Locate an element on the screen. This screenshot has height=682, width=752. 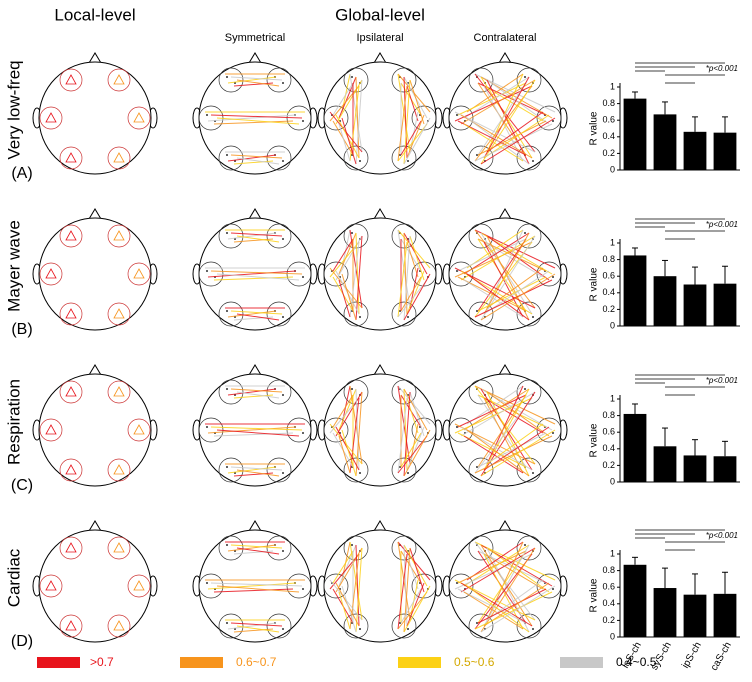
column-header: Ipsilateral is located at coordinates (379, 38).